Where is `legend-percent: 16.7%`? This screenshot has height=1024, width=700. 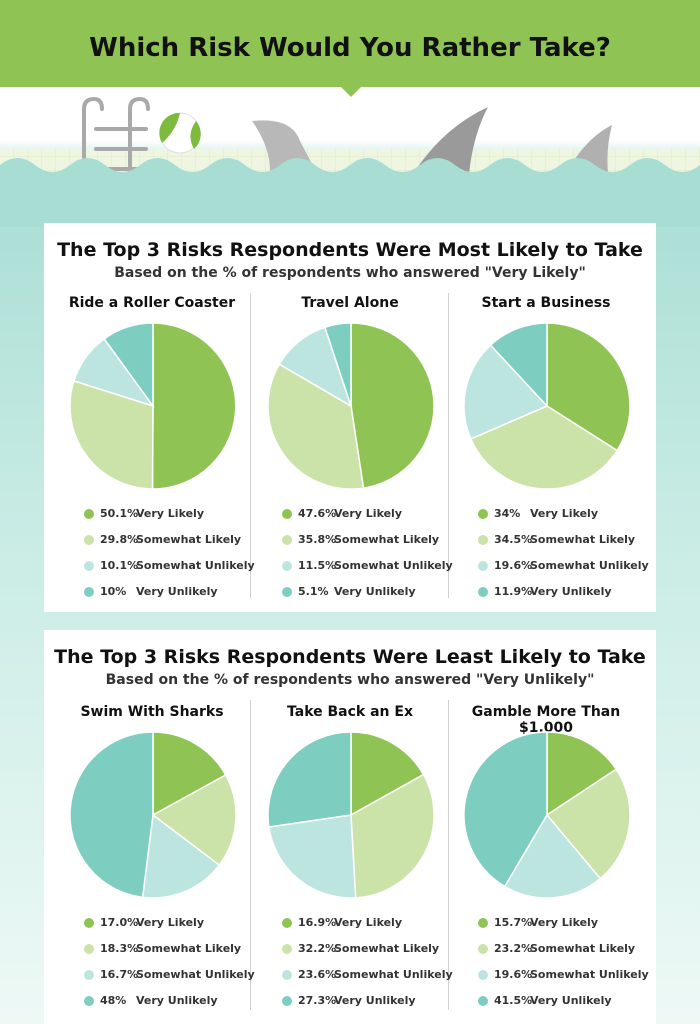
legend-percent: 16.7% is located at coordinates (119, 974).